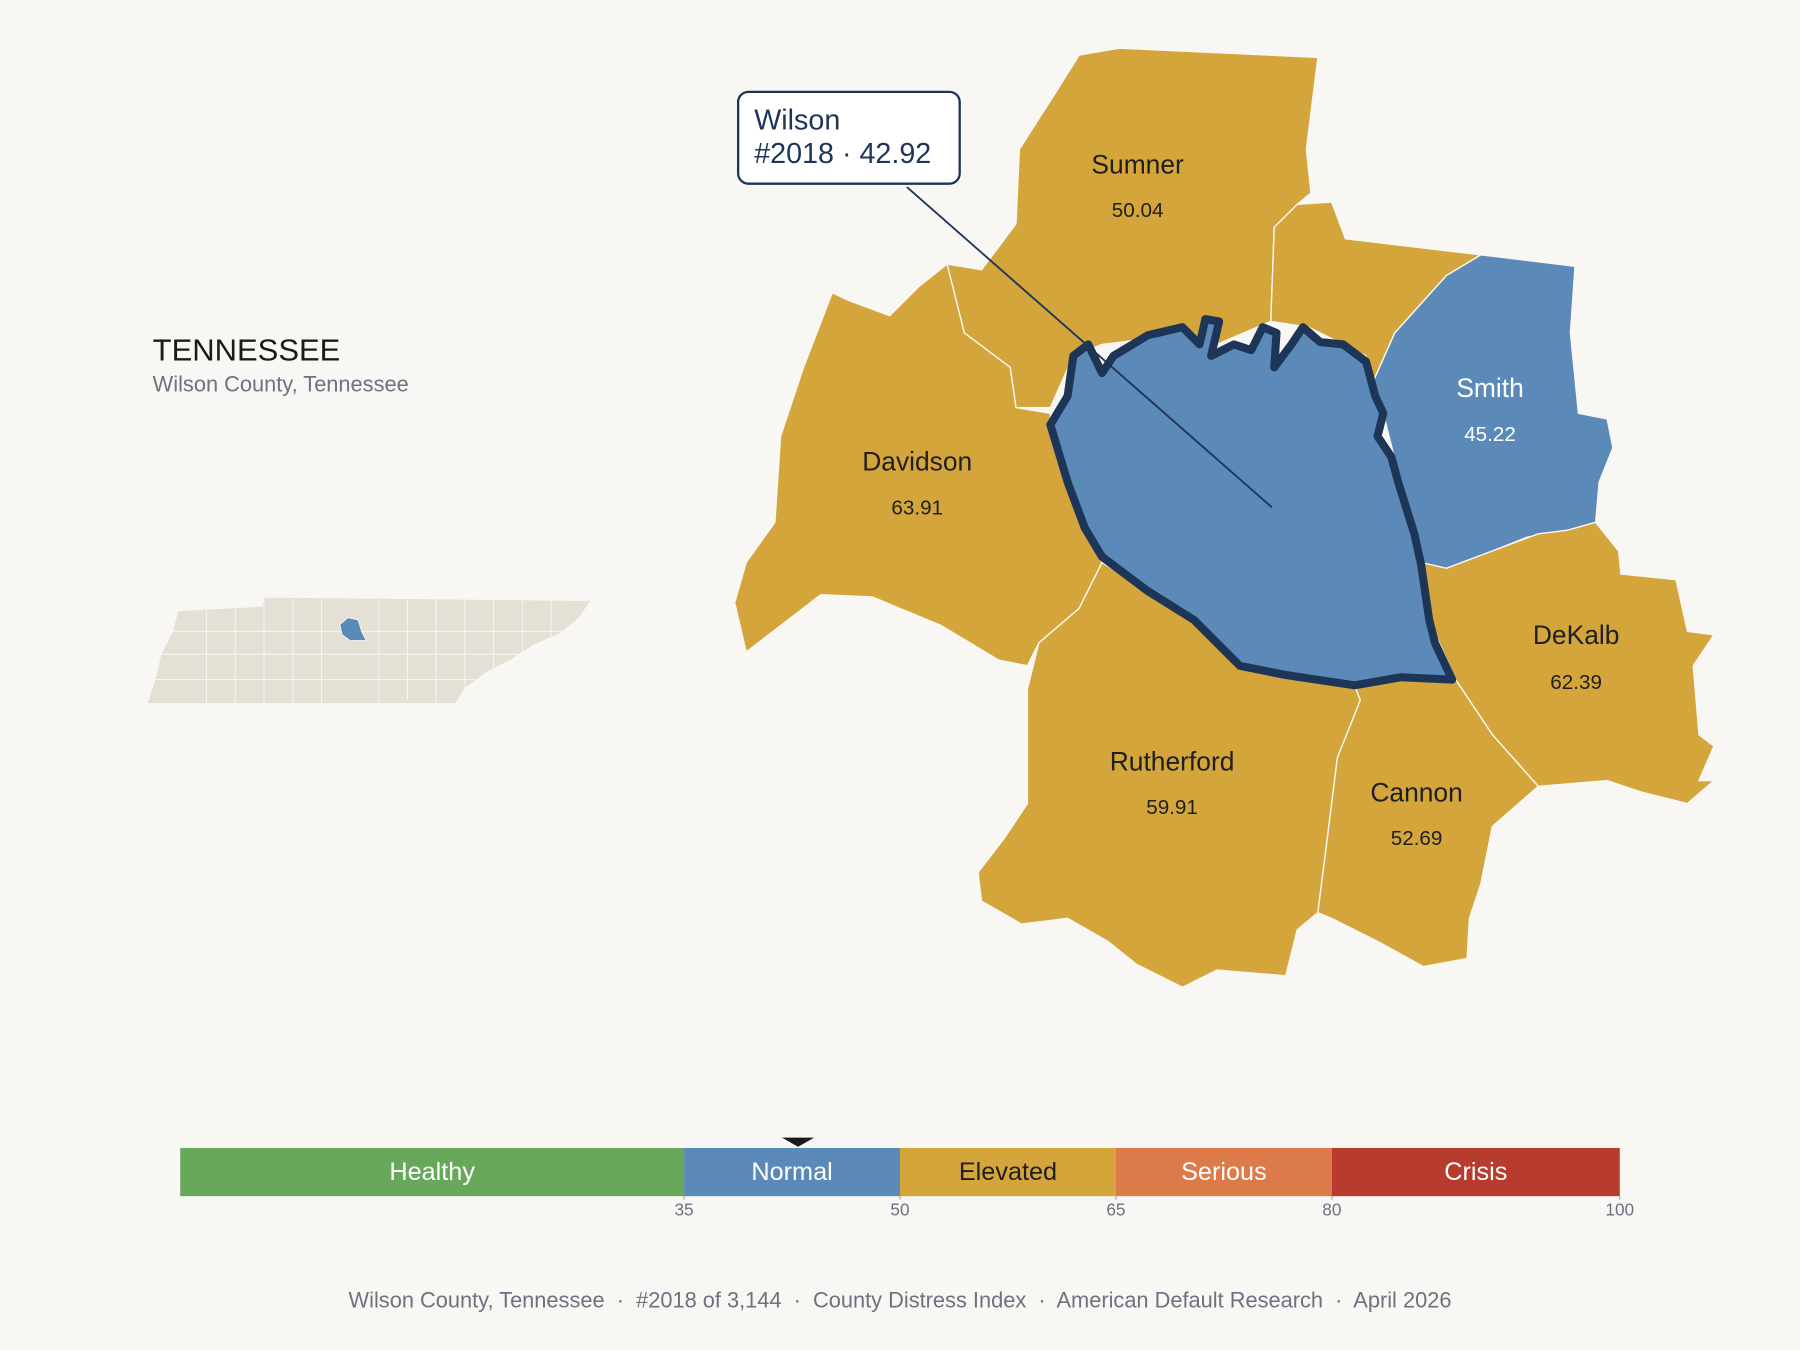  What do you see at coordinates (1172, 807) in the screenshot?
I see `county-value: 59.91` at bounding box center [1172, 807].